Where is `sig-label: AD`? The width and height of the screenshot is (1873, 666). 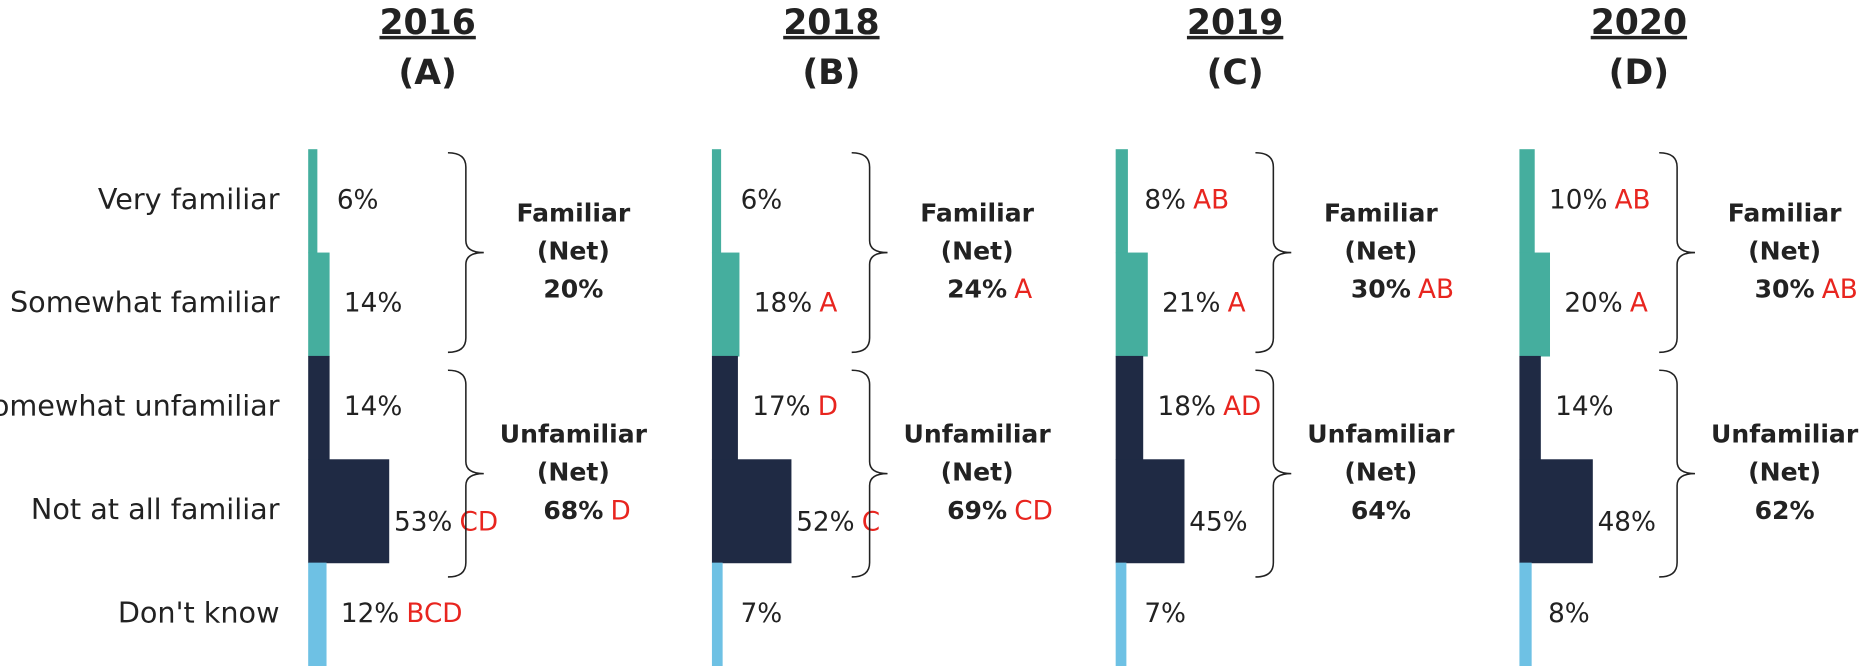 sig-label: AD is located at coordinates (1242, 407).